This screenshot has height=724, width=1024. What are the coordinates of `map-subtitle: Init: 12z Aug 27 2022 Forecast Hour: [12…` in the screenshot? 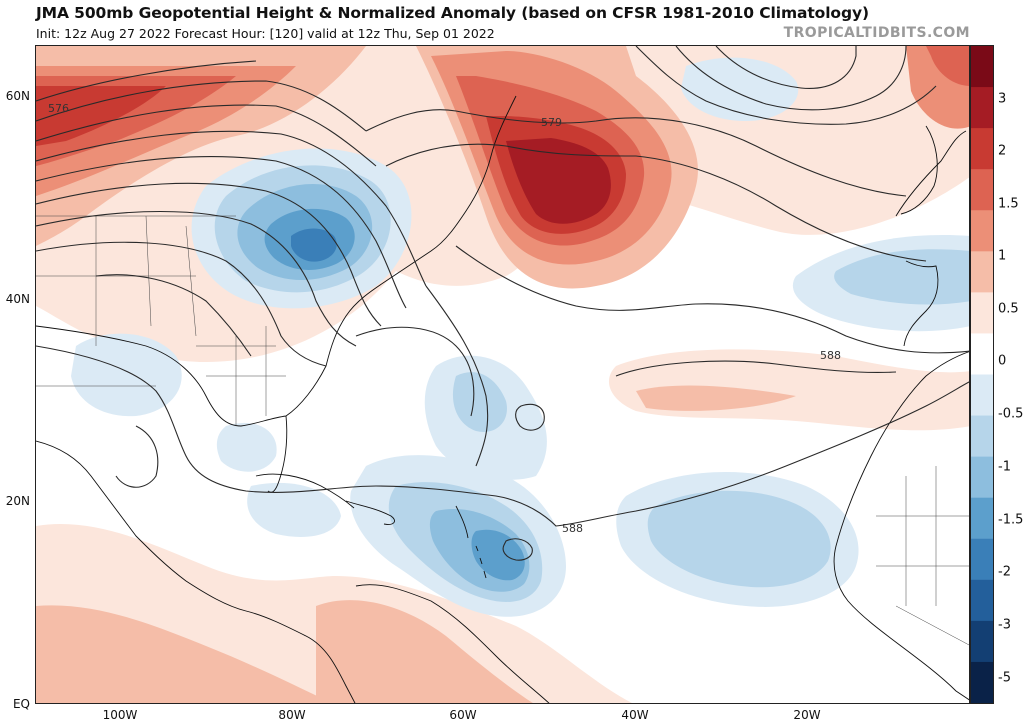 It's located at (265, 33).